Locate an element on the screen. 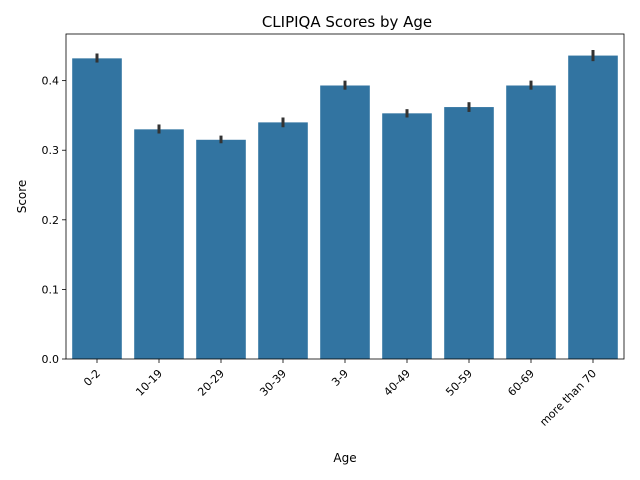 The height and width of the screenshot is (480, 640). x-tick-label-8: more than 70 is located at coordinates (568, 398).